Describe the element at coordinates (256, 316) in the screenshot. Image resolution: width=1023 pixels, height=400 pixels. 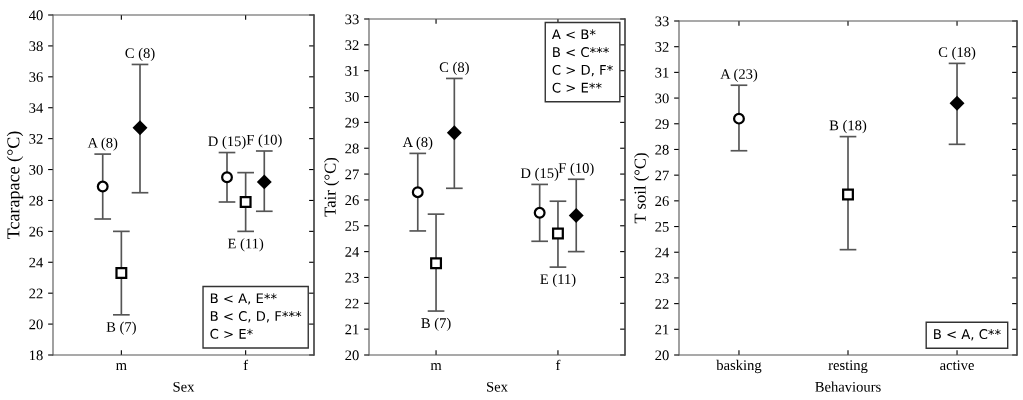
I see `annotation: B < A, E** B < C, D, F*** C > E*` at that location.